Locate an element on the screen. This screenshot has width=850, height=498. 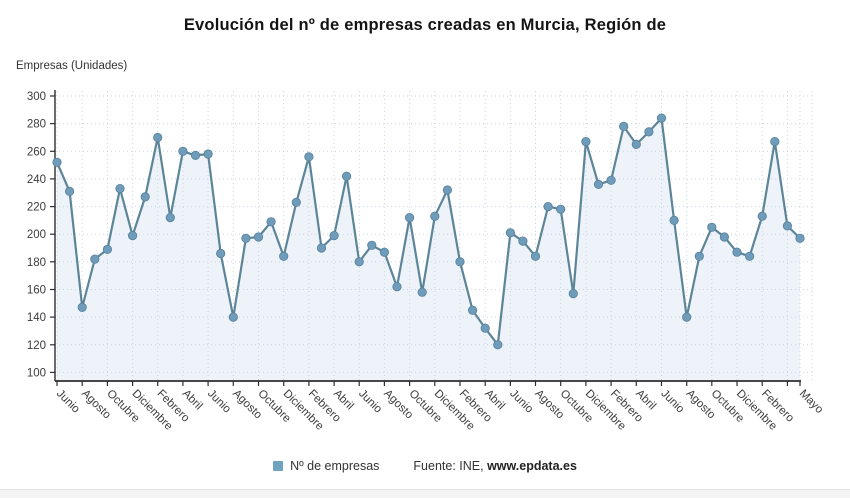
y-axis-label: 140 is located at coordinates (36, 318).